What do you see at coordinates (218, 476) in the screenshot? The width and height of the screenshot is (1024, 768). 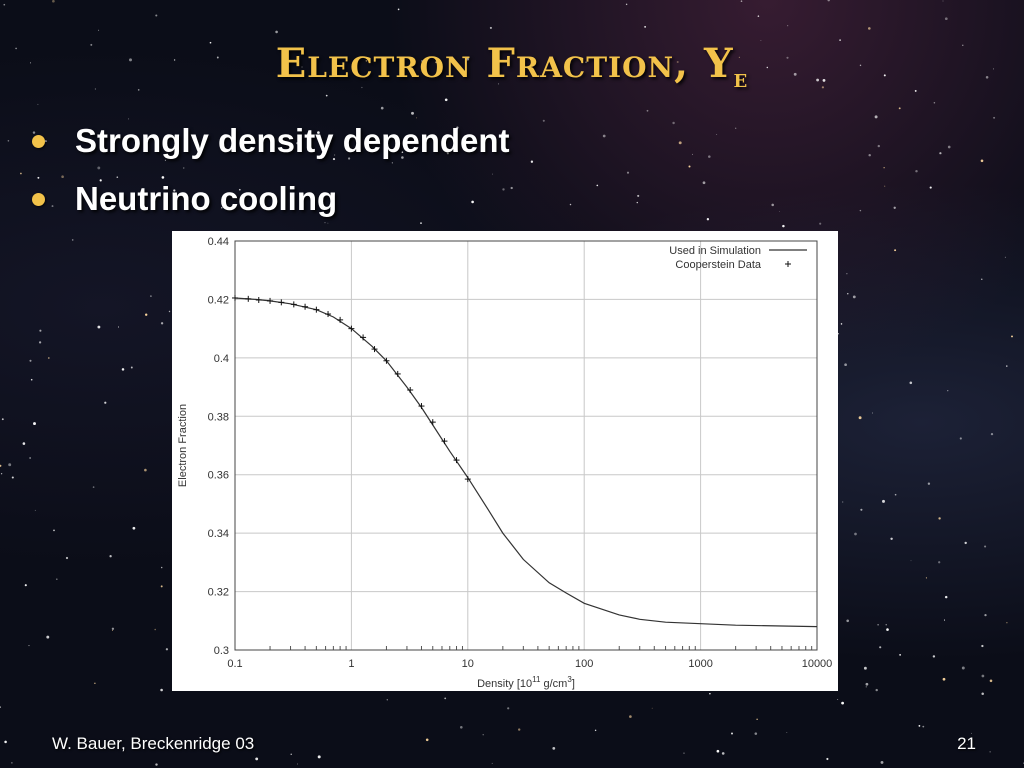 I see `y-tick-label: 0.36` at bounding box center [218, 476].